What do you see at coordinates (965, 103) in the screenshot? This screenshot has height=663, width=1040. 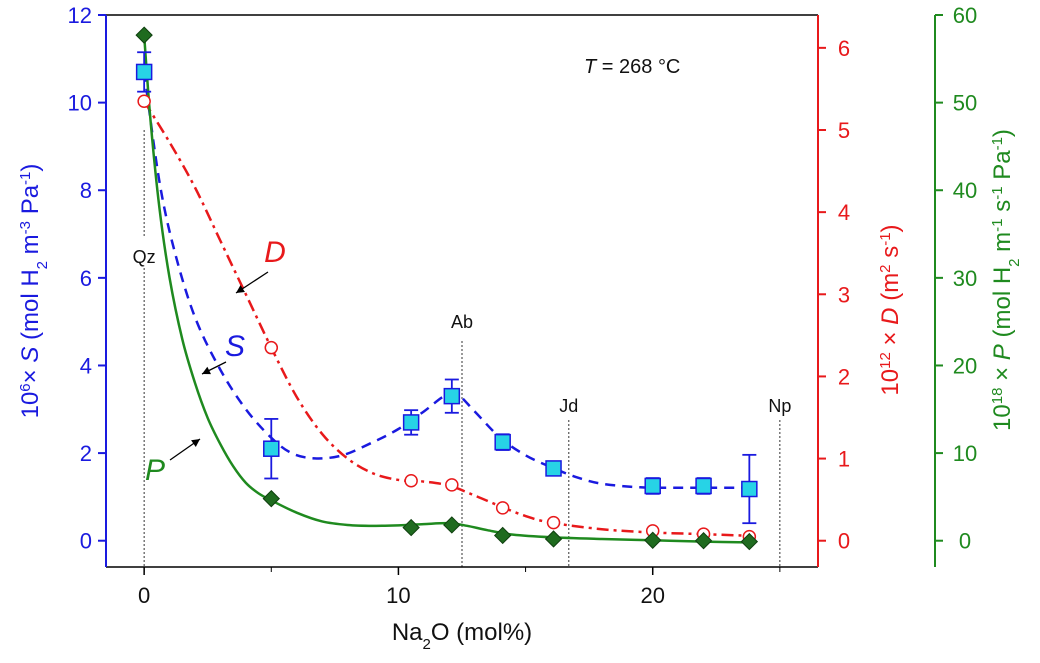 I see `right-p-tick-label: 50` at bounding box center [965, 103].